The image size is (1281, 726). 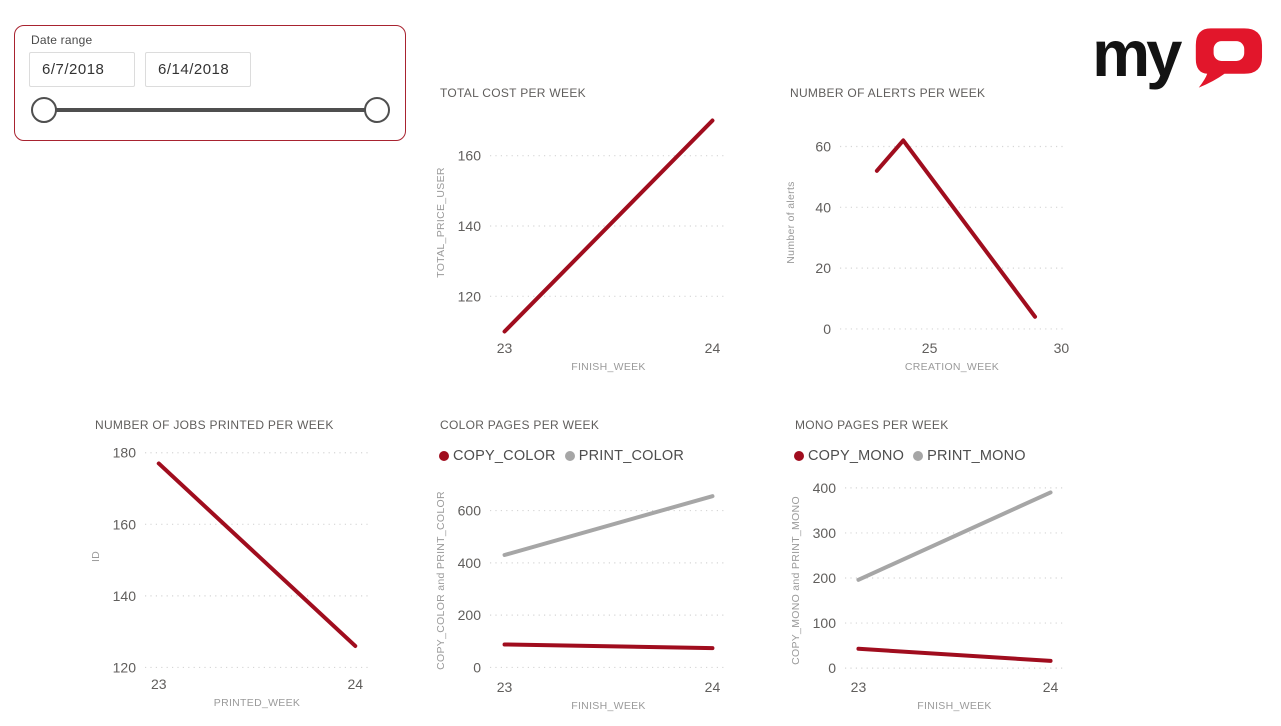 I want to click on y-tick-label: 40, so click(x=823, y=207).